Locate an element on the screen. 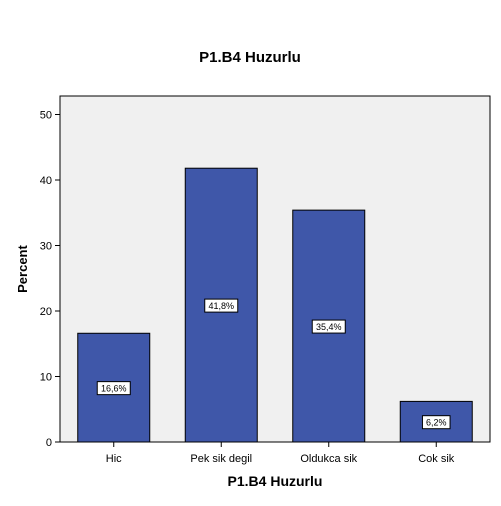  x-axis-label: P1.B4 Huzurlu is located at coordinates (275, 481).